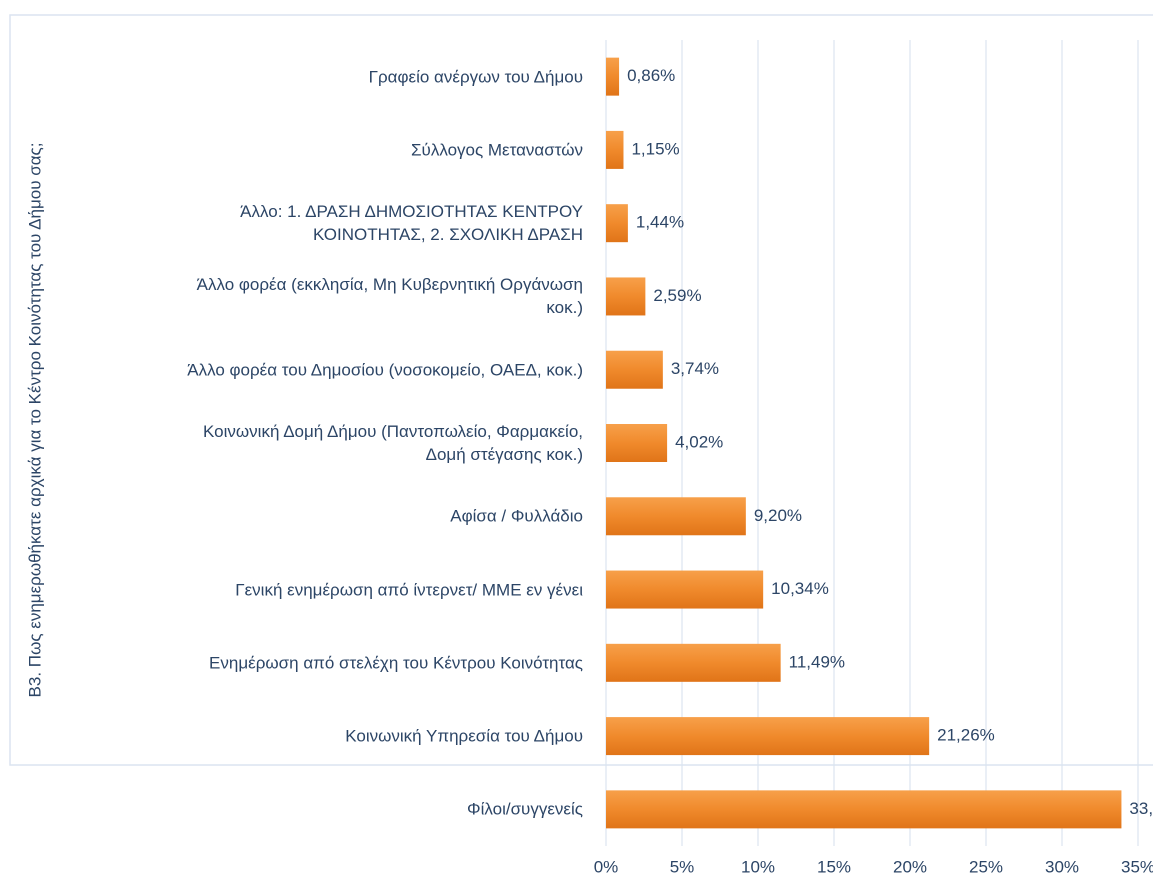 This screenshot has height=888, width=1153. What do you see at coordinates (695, 368) in the screenshot?
I see `data-label: 3,74%` at bounding box center [695, 368].